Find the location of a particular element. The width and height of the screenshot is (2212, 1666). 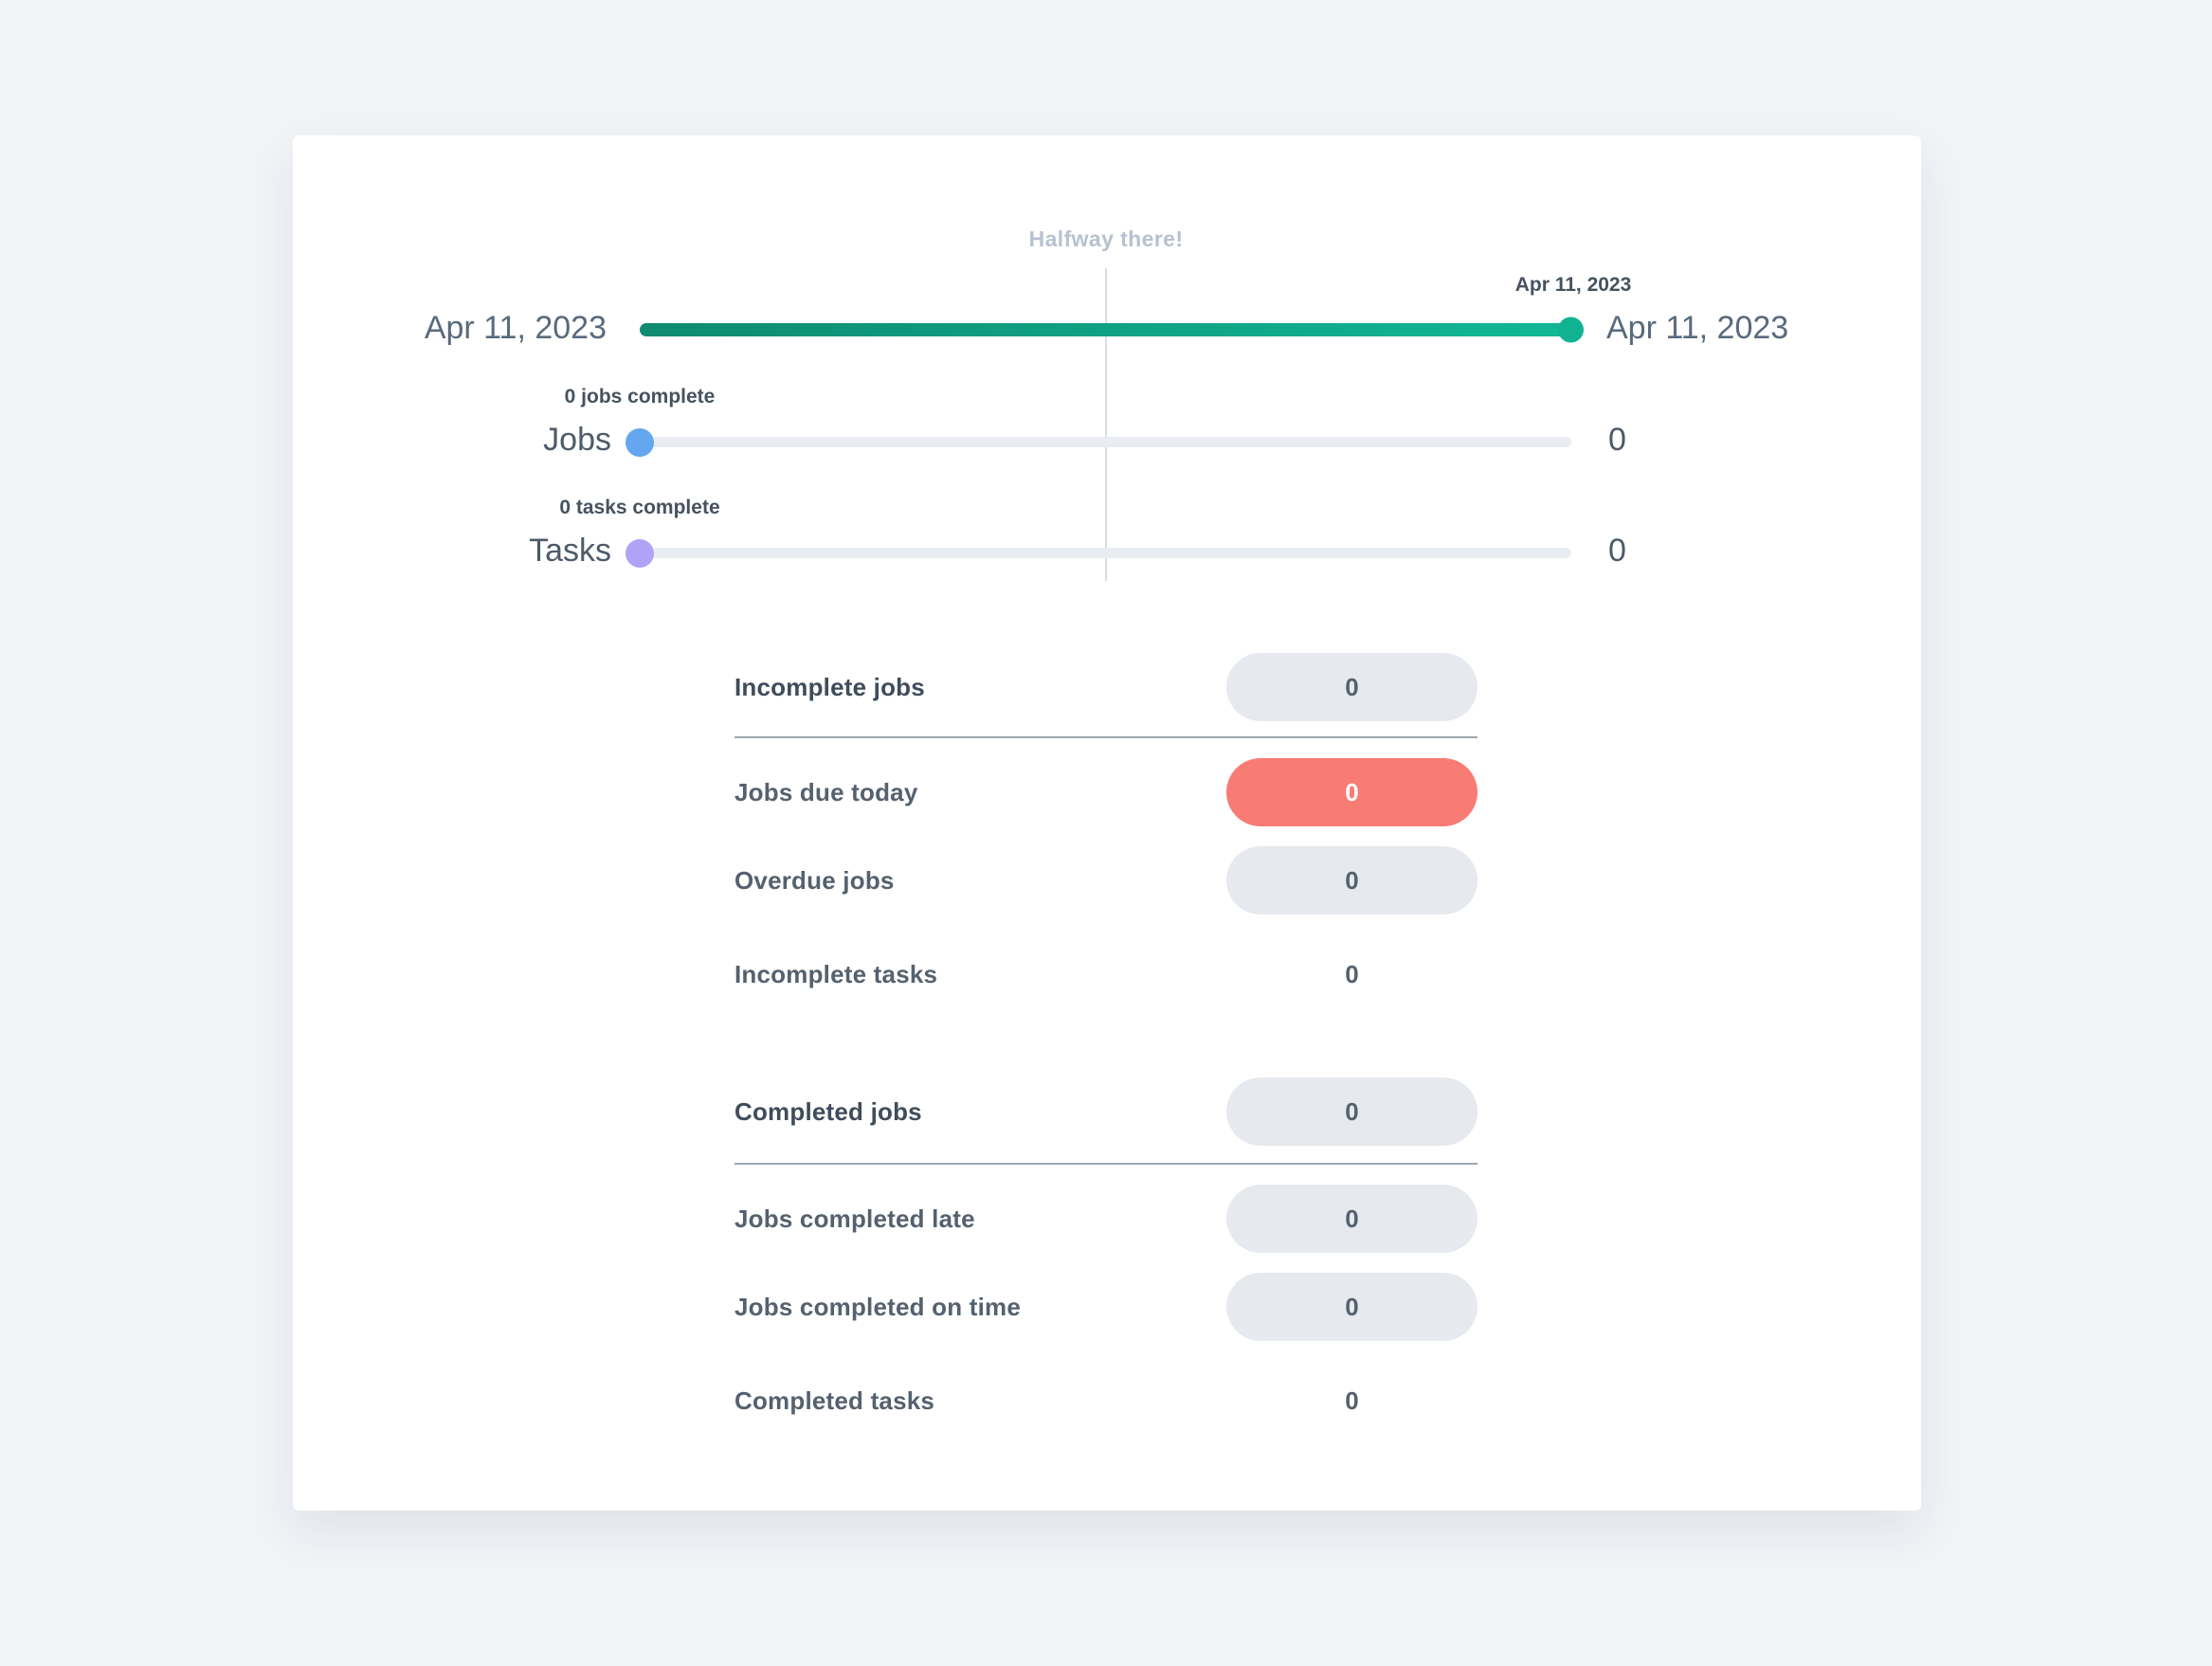

timeline-end-date: Apr 11, 2023 is located at coordinates (1697, 328).